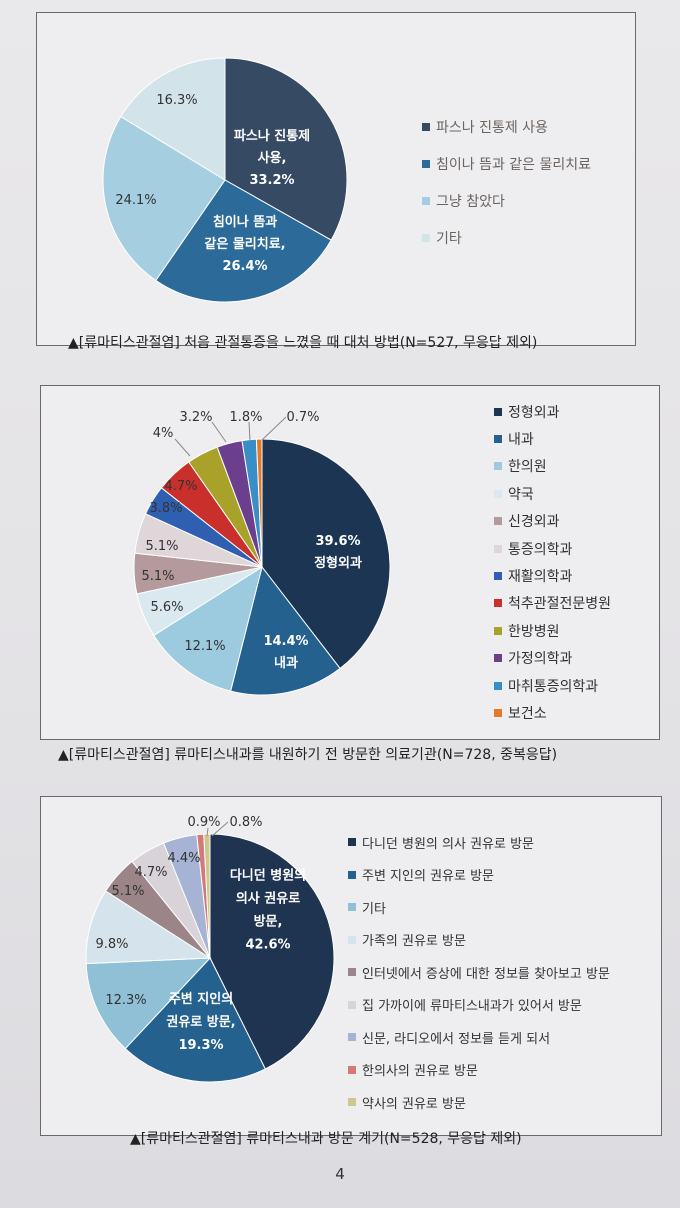 This screenshot has width=680, height=1208. I want to click on legend-label: 가정의학과, so click(540, 659).